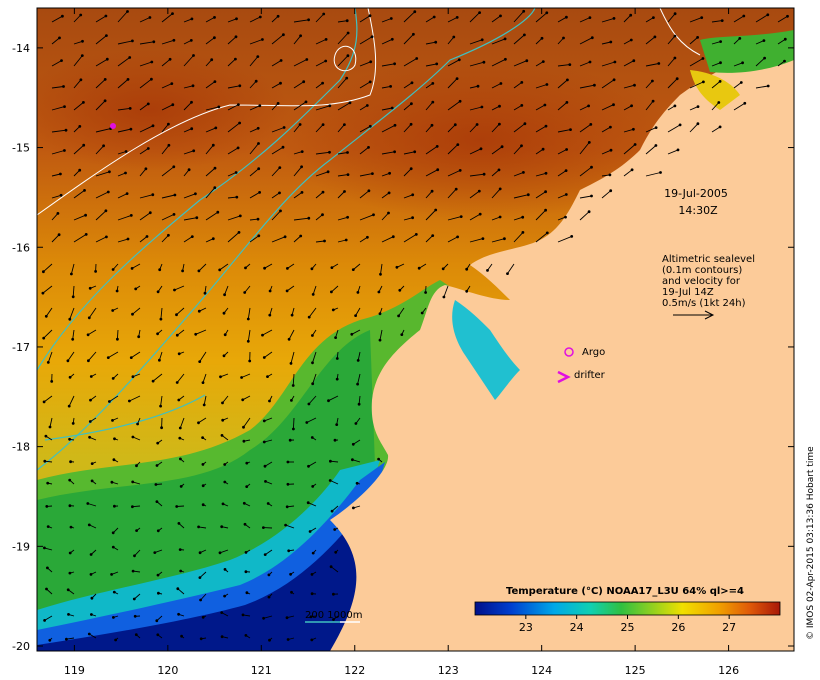  Describe the element at coordinates (698, 210) in the screenshot. I see `time-label: 14:30Z` at that location.